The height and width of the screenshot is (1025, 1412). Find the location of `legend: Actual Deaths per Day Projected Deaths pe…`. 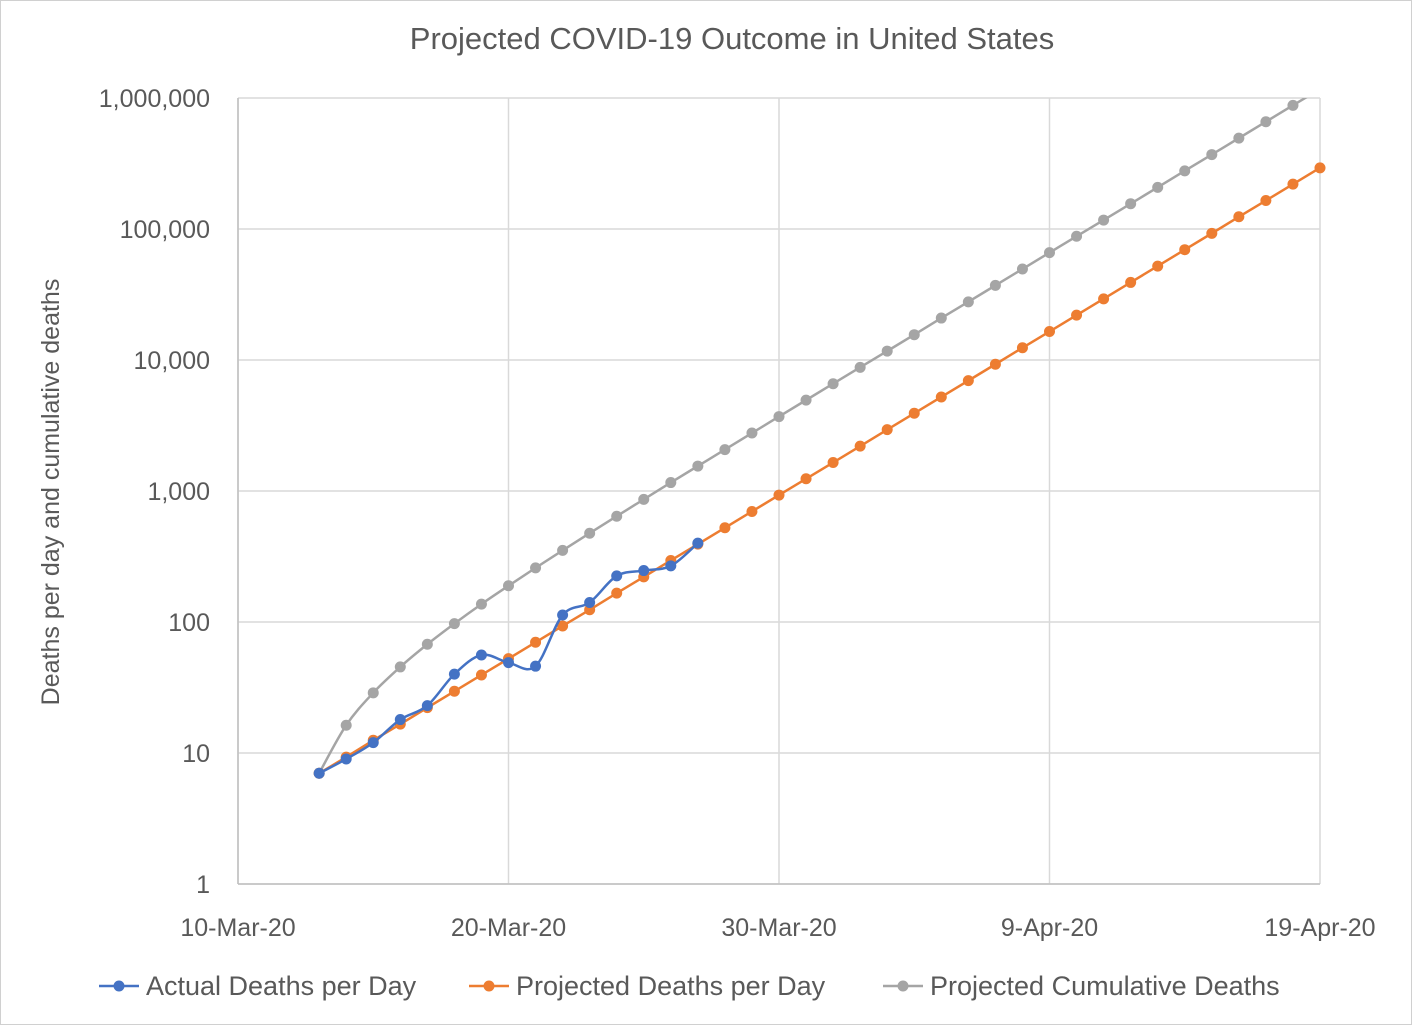

legend: Actual Deaths per Day Projected Deaths pe… is located at coordinates (689, 986).